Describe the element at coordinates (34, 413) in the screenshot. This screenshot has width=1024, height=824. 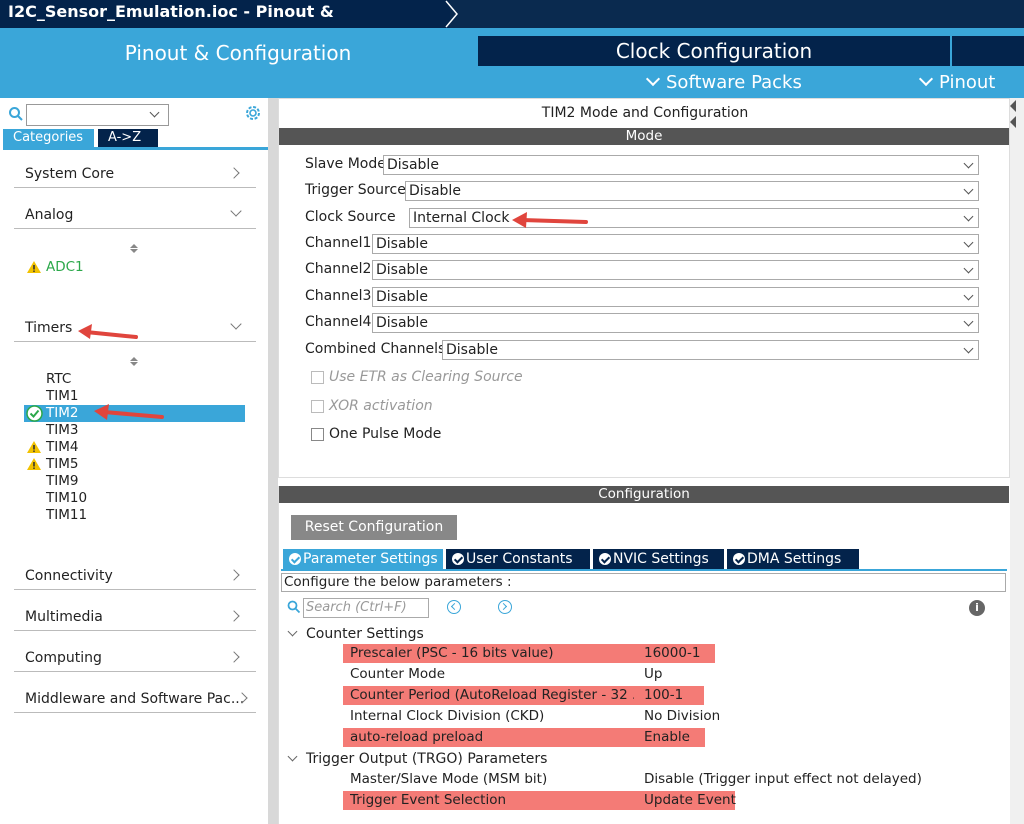
I see `check-circle-icon` at that location.